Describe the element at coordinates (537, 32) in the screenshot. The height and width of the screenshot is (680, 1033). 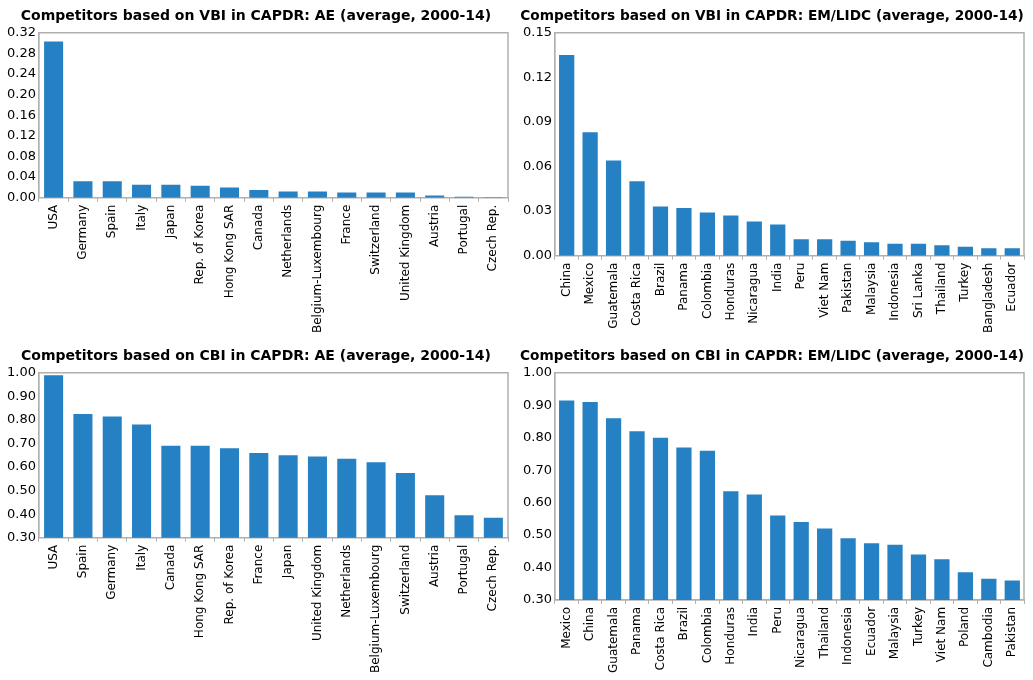
I see `y-tick-label: 0.15` at that location.